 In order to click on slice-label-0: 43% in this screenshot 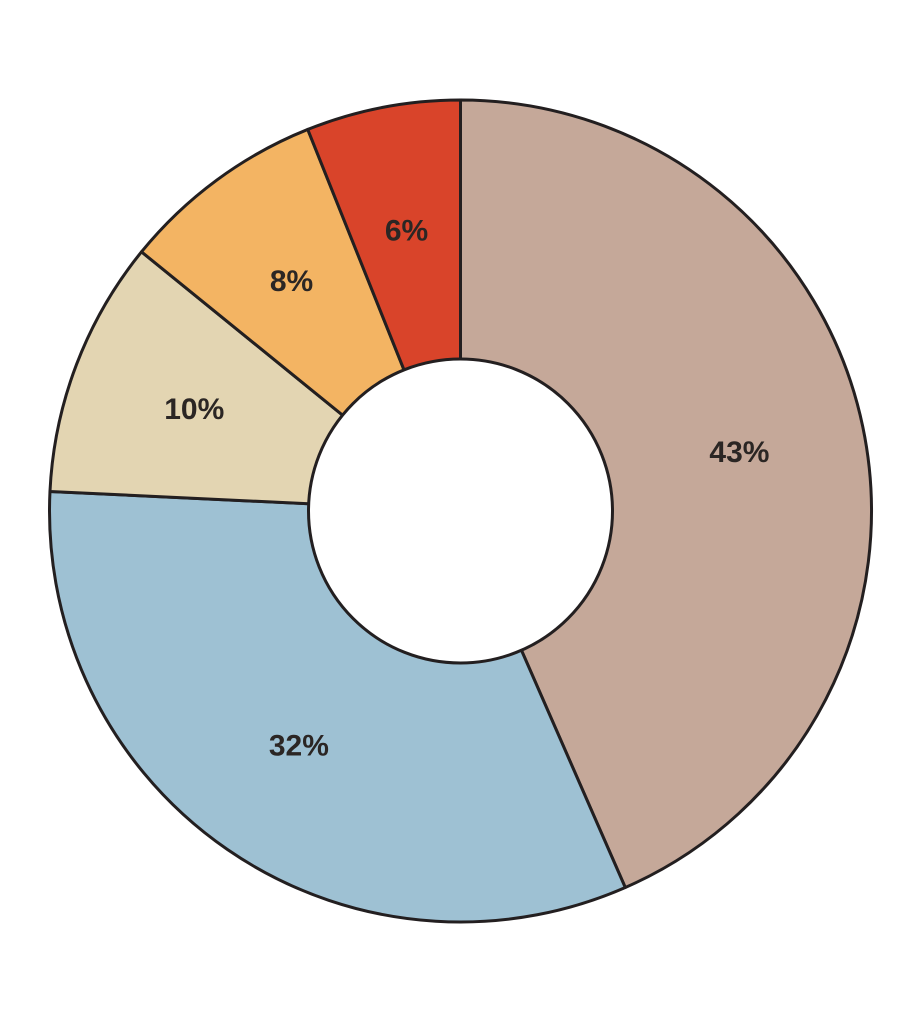, I will do `click(739, 452)`.